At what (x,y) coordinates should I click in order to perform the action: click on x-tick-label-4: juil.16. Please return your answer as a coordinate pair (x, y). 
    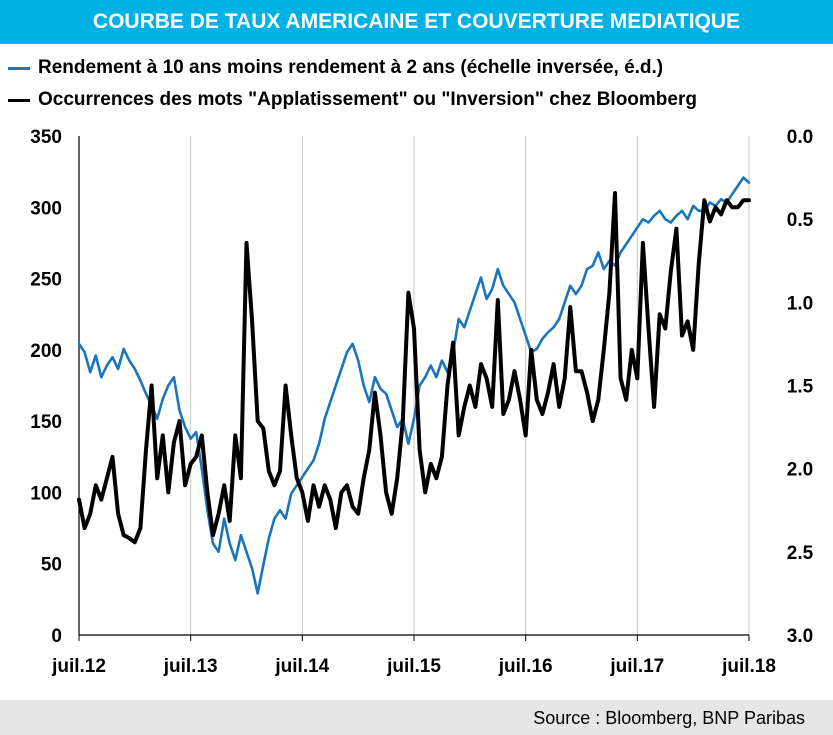
    Looking at the image, I should click on (525, 666).